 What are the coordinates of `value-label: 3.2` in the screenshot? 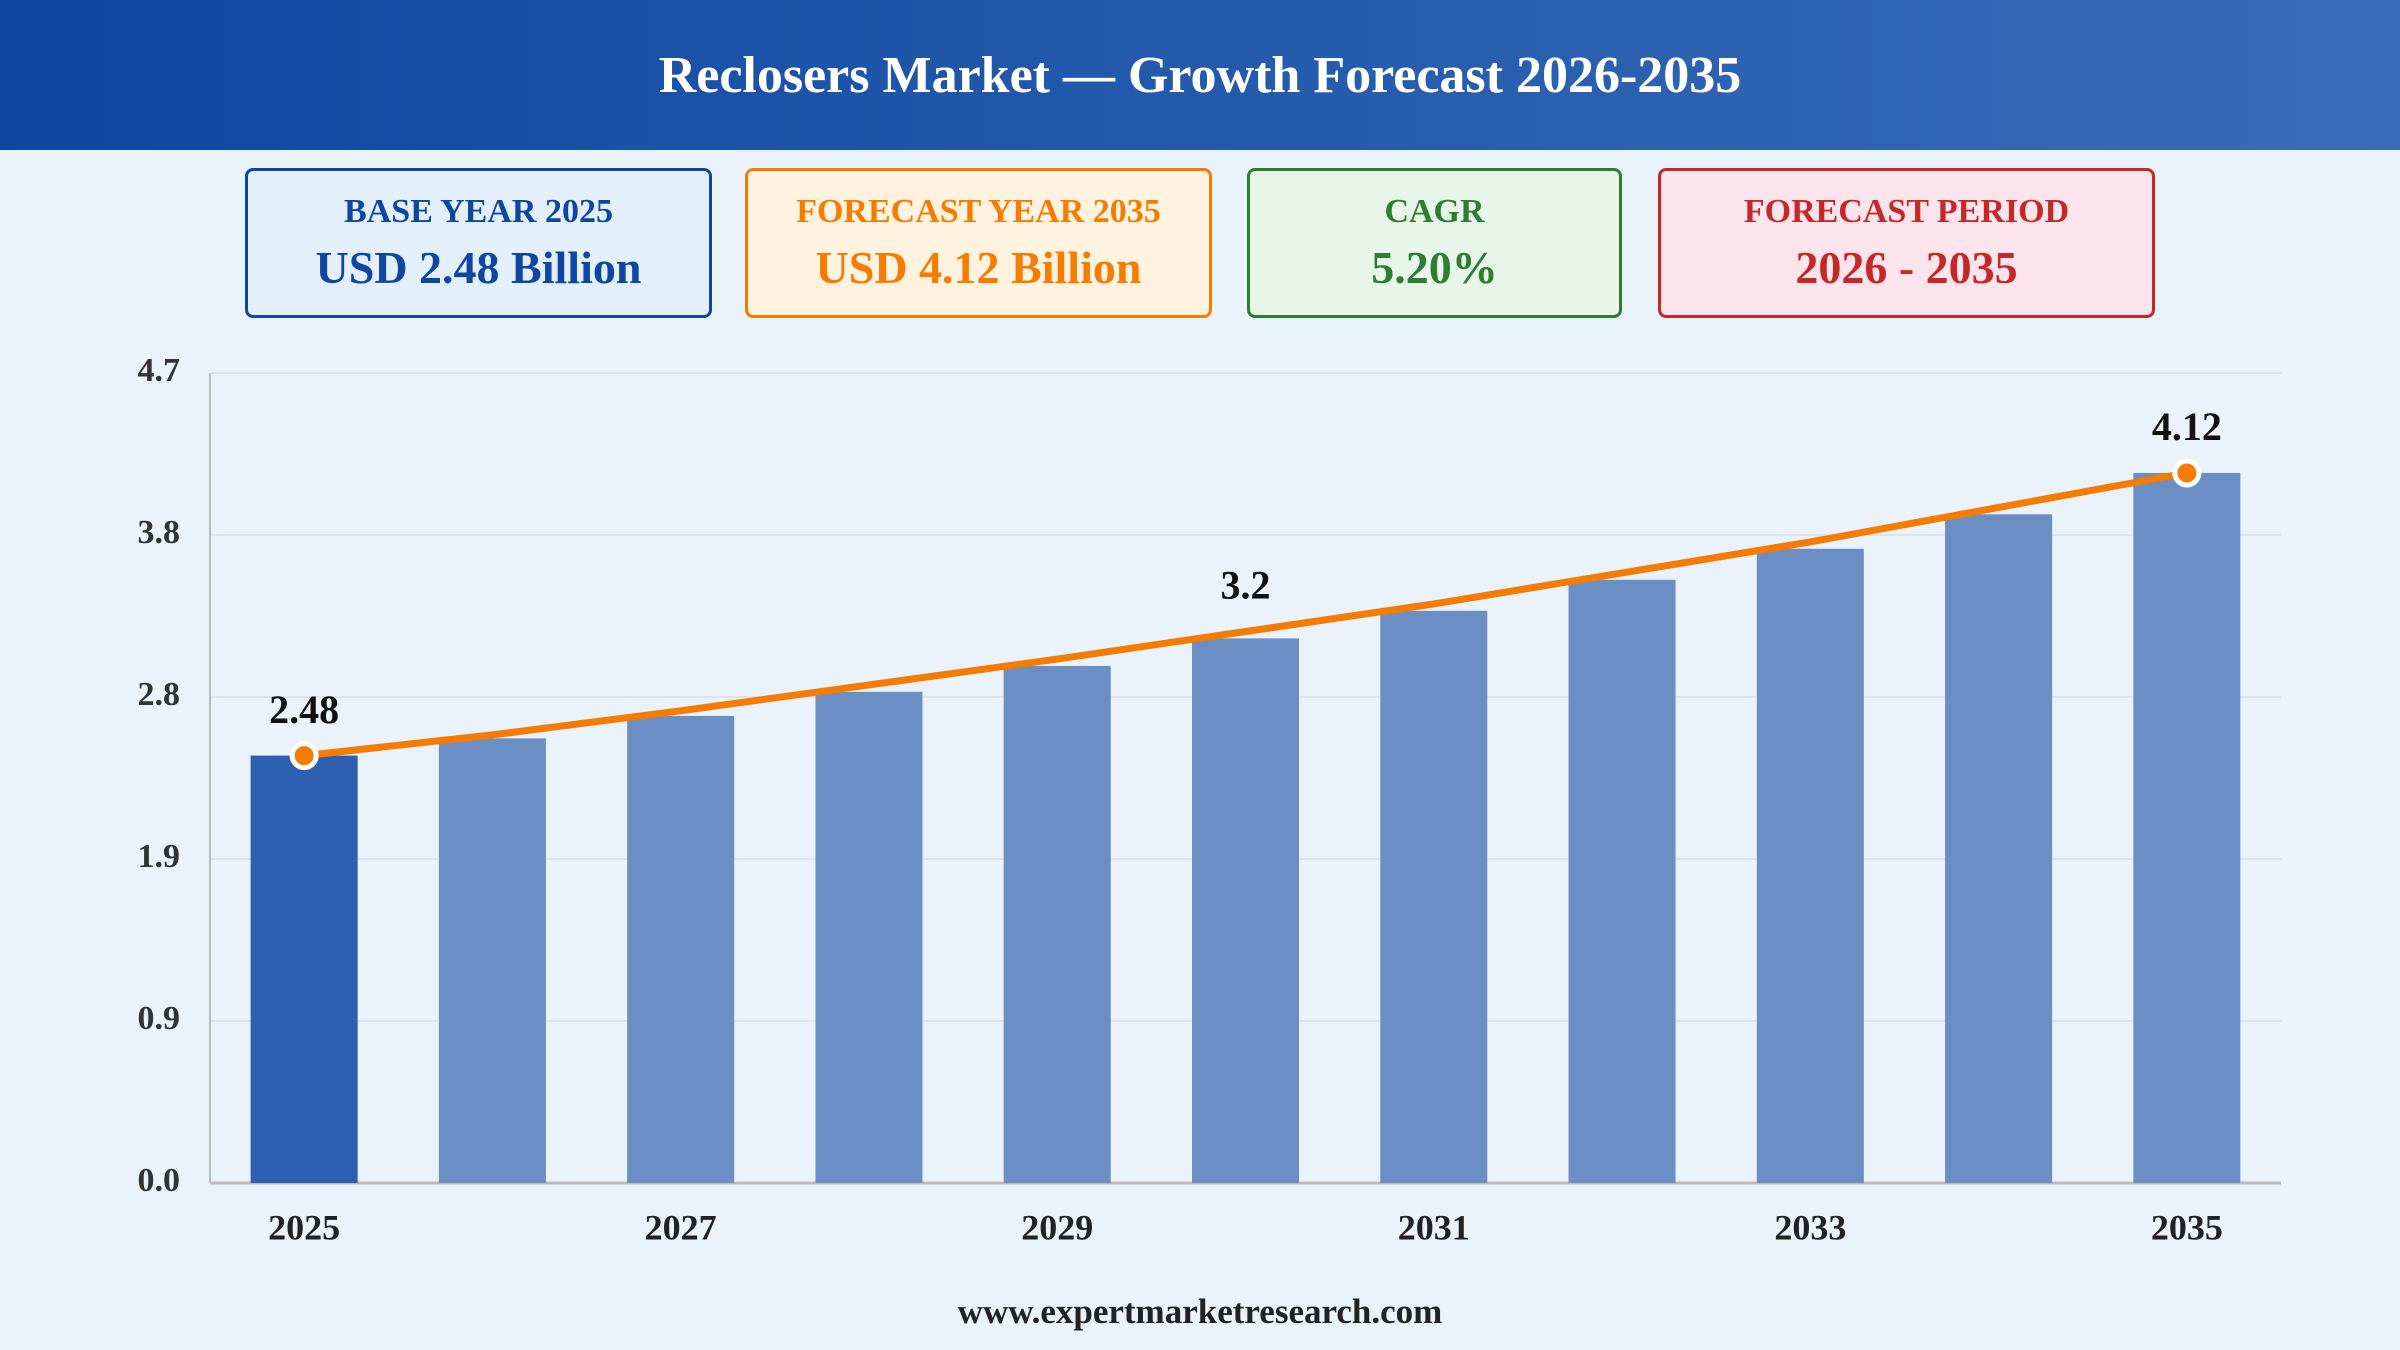 It's located at (1246, 585).